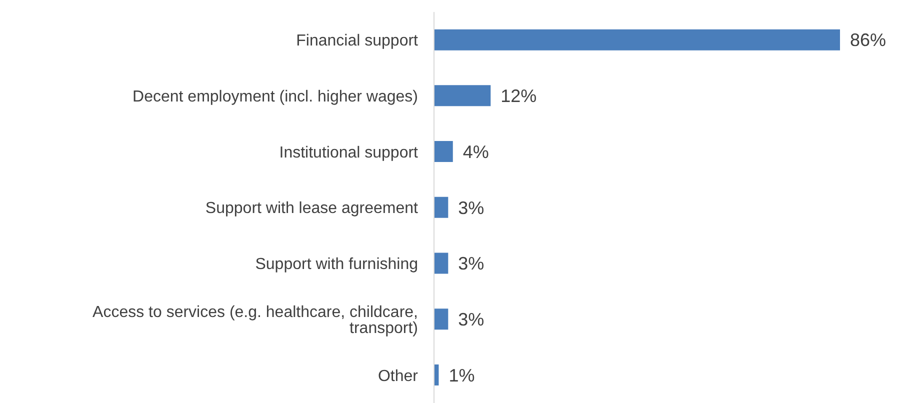 The height and width of the screenshot is (403, 898). What do you see at coordinates (255, 320) in the screenshot?
I see `y-tick-label: Access to services (e.g. healthcare, childcare, transport)` at bounding box center [255, 320].